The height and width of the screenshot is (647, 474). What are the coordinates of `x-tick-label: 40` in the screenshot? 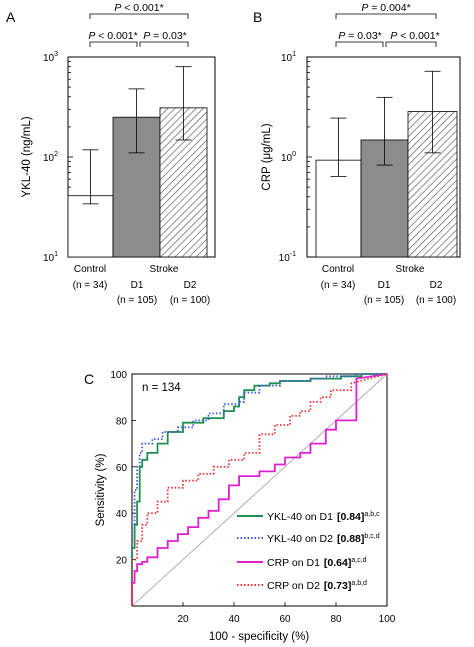 It's located at (234, 619).